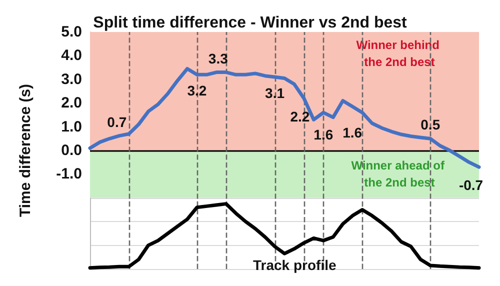 The width and height of the screenshot is (500, 286). Describe the element at coordinates (117, 122) in the screenshot. I see `data-label: 0.7` at that location.